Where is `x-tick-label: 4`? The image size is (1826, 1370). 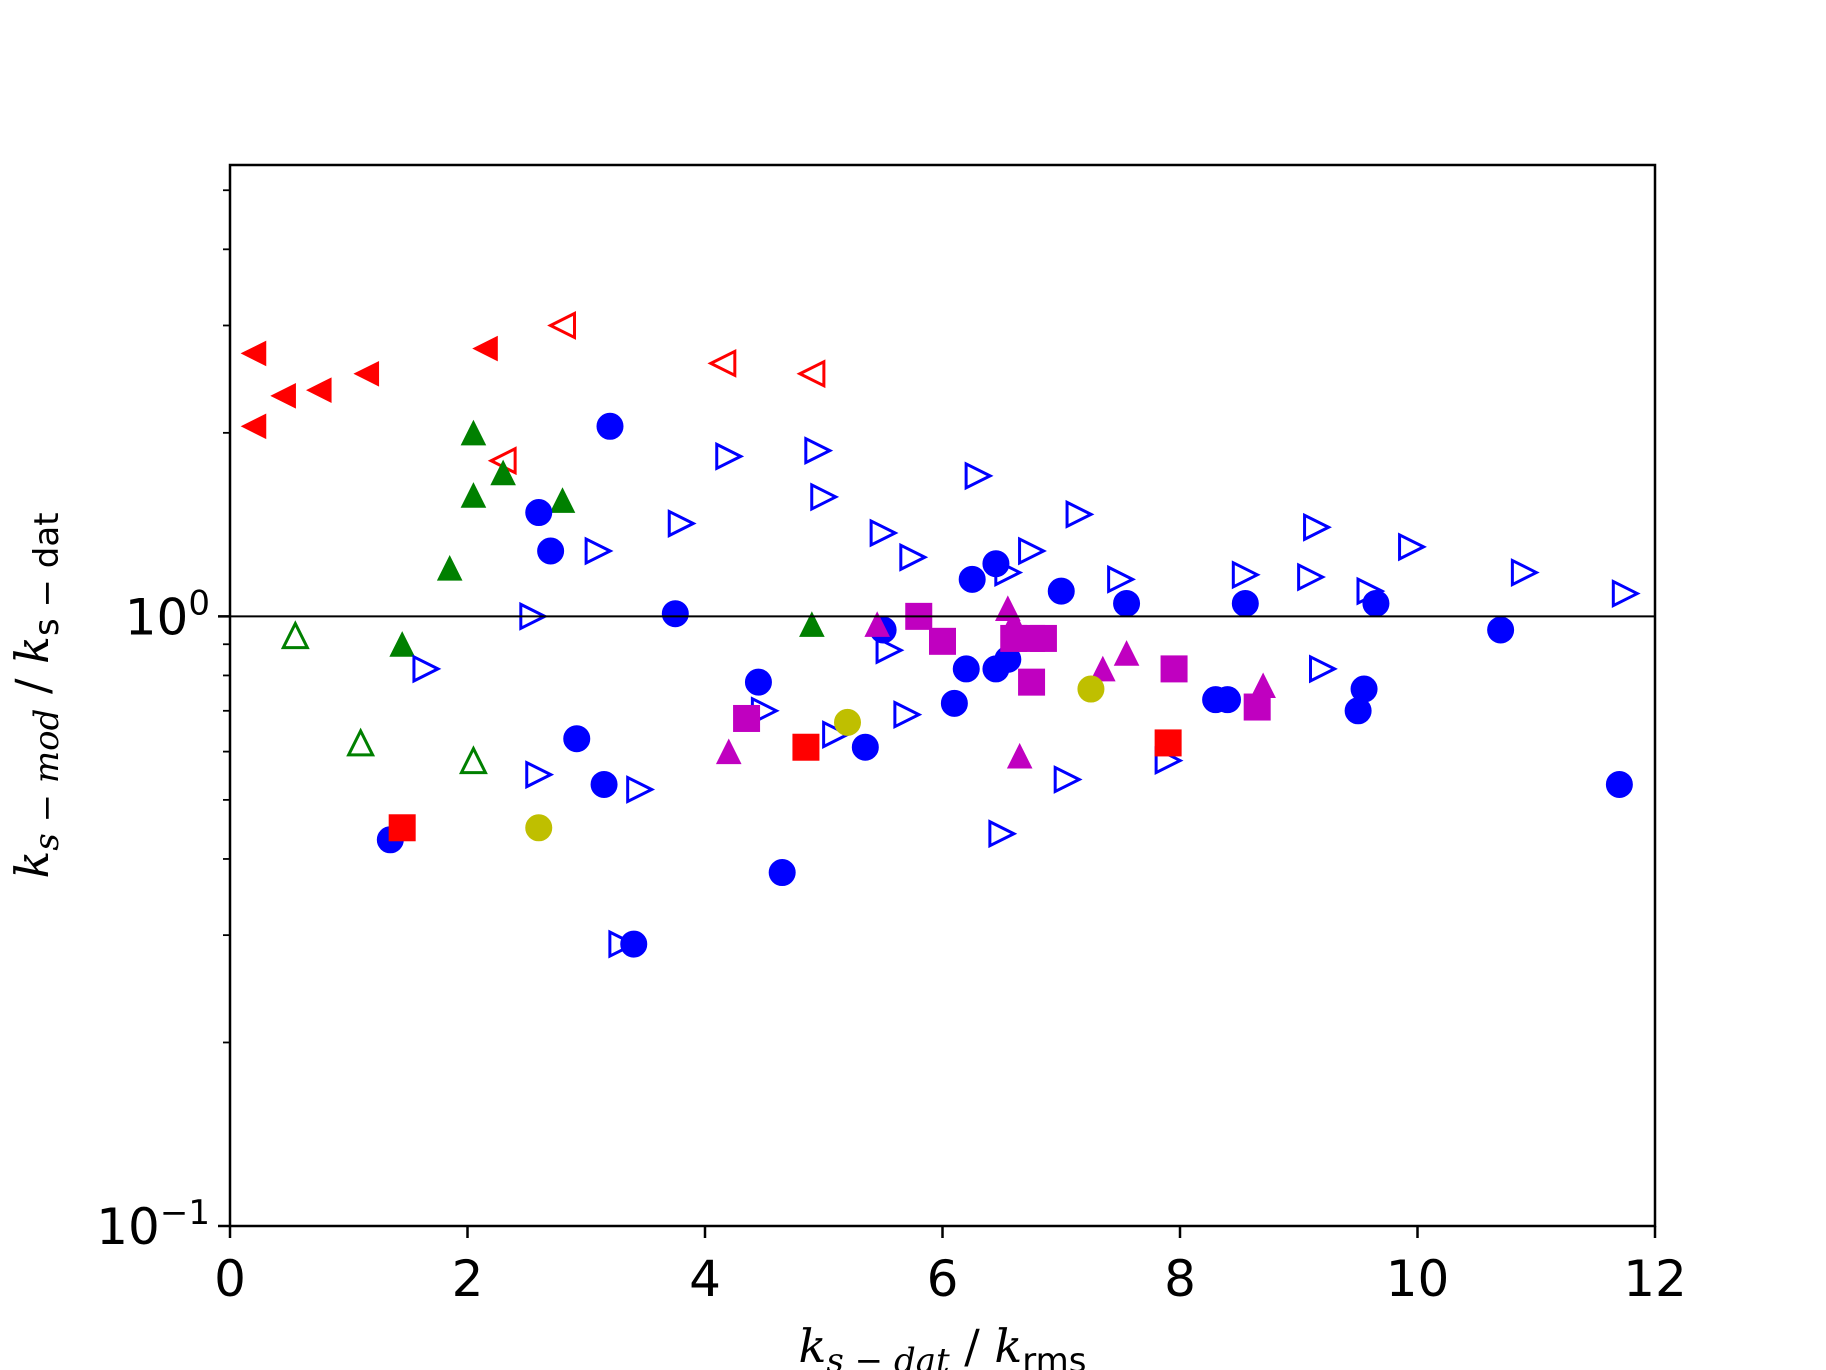 x-tick-label: 4 is located at coordinates (705, 1279).